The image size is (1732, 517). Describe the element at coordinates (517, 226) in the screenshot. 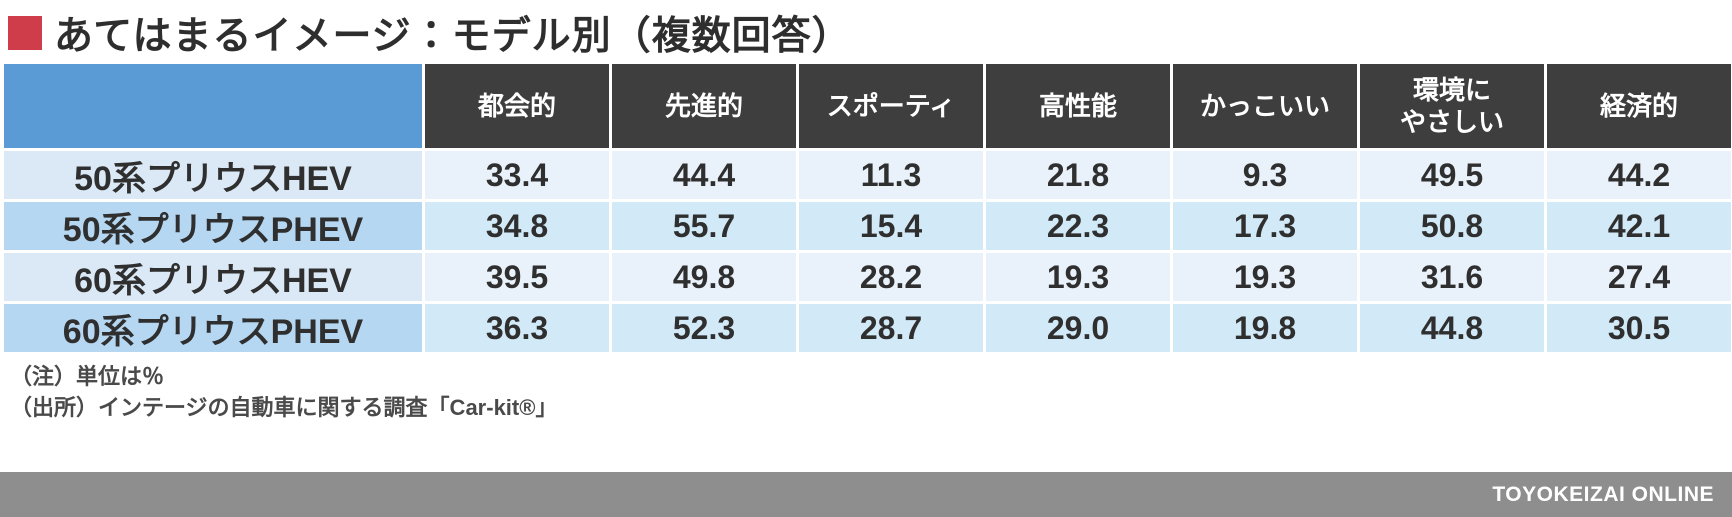

I see `table-cell: 34.8` at that location.